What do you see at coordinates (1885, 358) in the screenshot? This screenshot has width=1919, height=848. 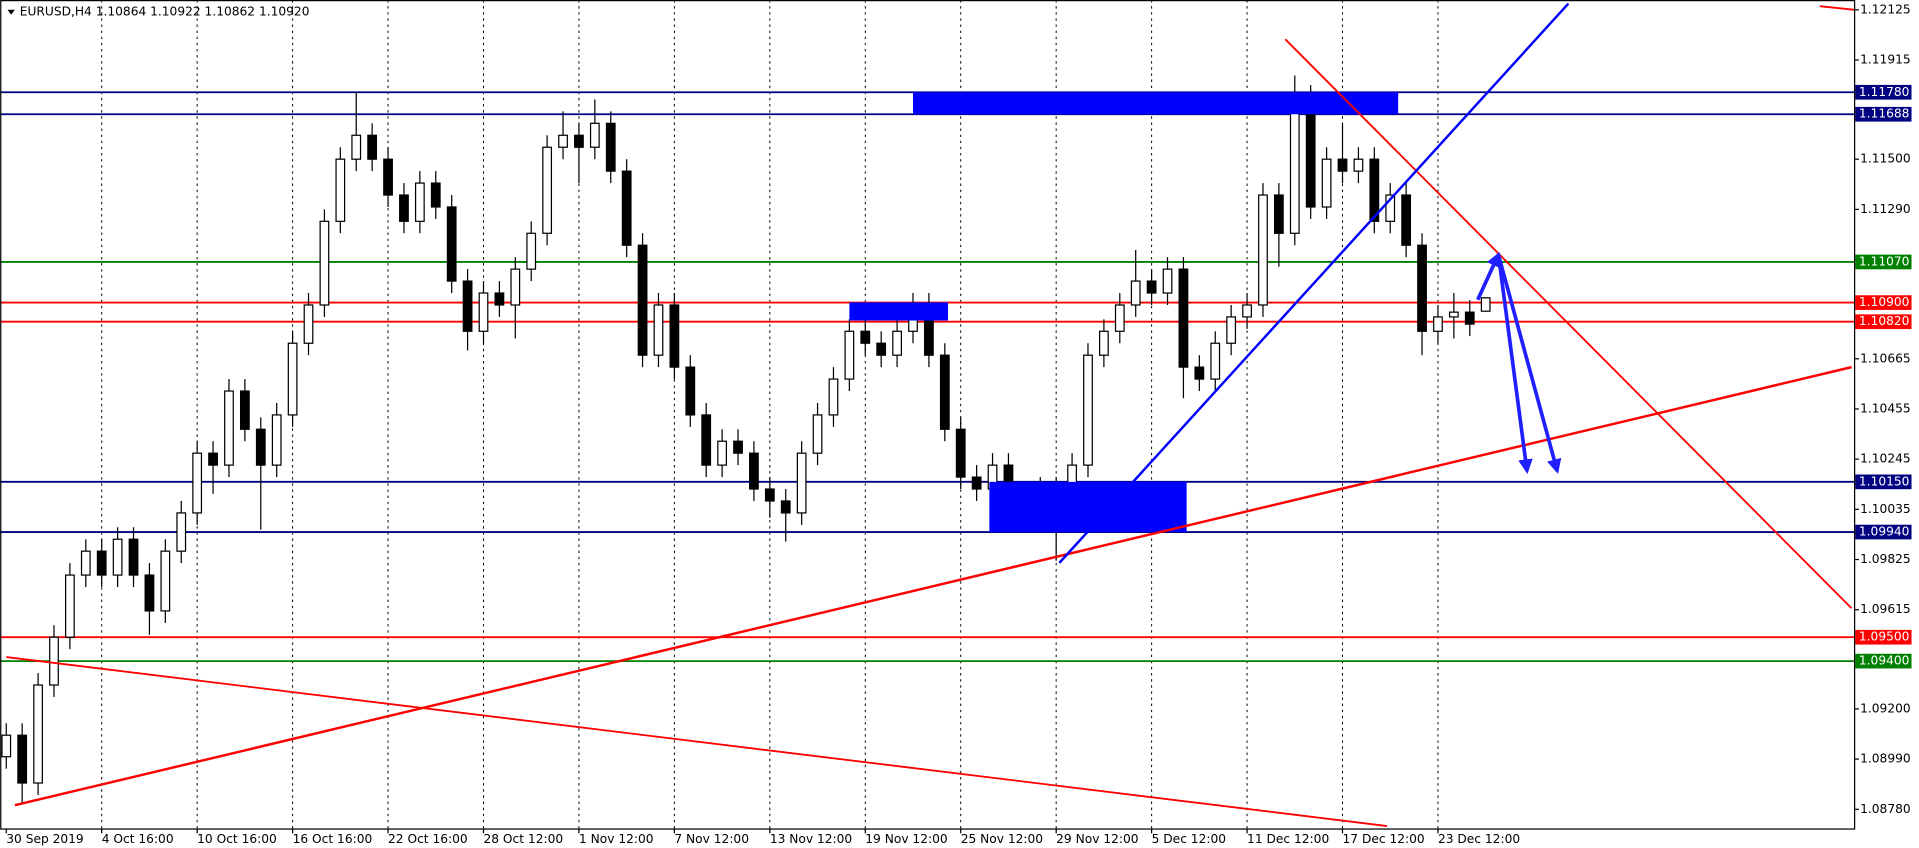 I see `y-tick-label: 1.10665` at bounding box center [1885, 358].